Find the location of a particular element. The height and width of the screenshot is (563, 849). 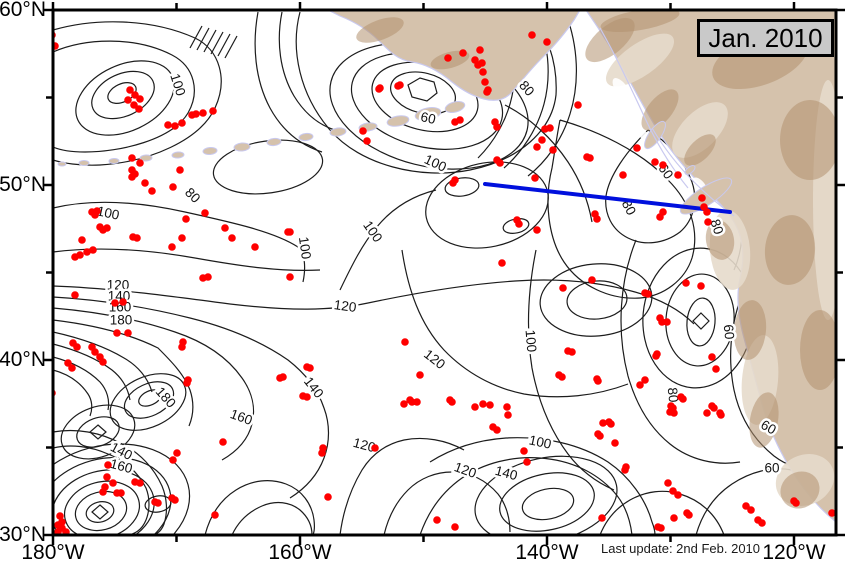

coastline is located at coordinates (644, 108).